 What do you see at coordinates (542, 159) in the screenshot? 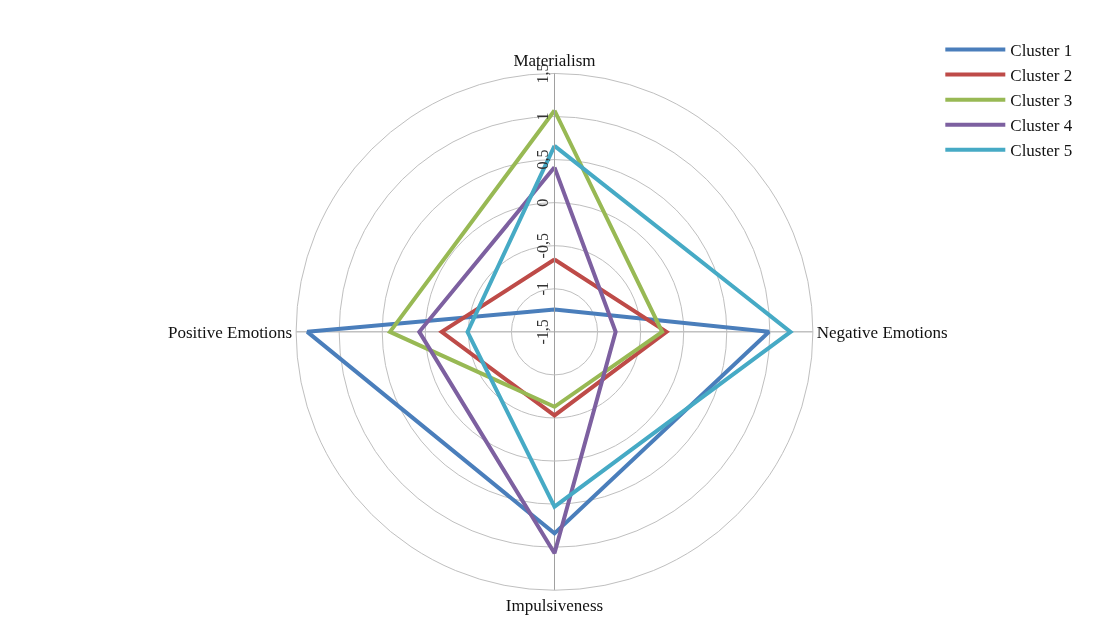
I see `y-tick-label: 0,5` at bounding box center [542, 159].